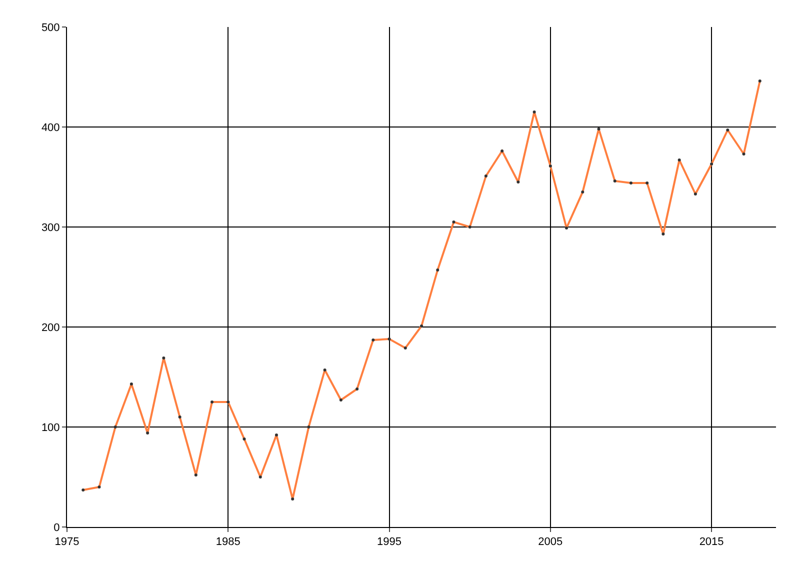  I want to click on y-tick-label: 200, so click(50, 328).